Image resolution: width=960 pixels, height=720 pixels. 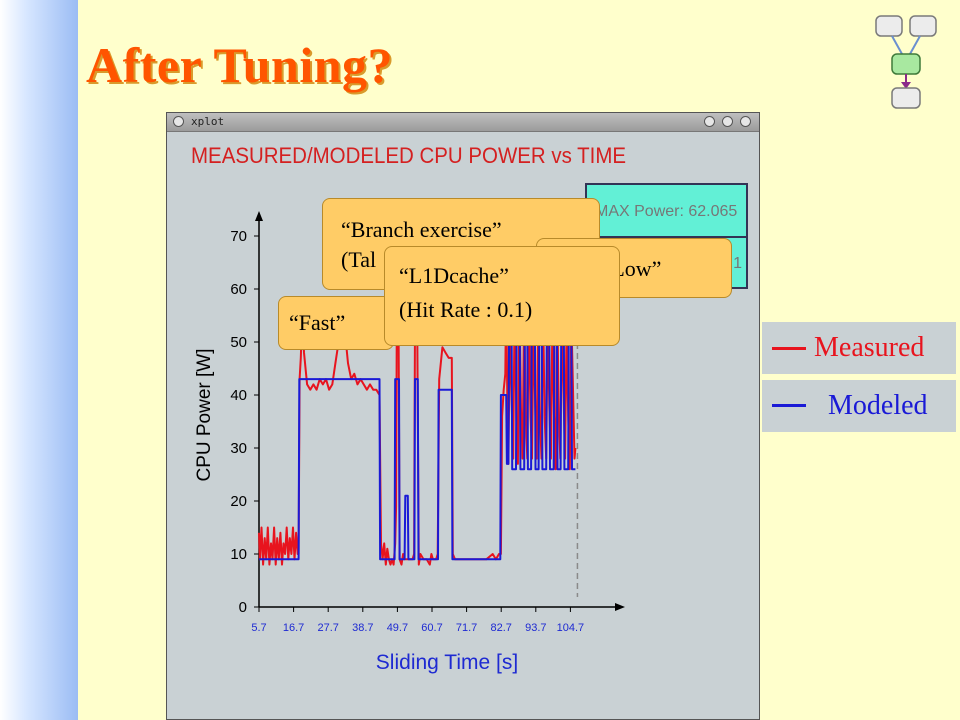 What do you see at coordinates (238, 554) in the screenshot?
I see `y-tick-label: 10` at bounding box center [238, 554].